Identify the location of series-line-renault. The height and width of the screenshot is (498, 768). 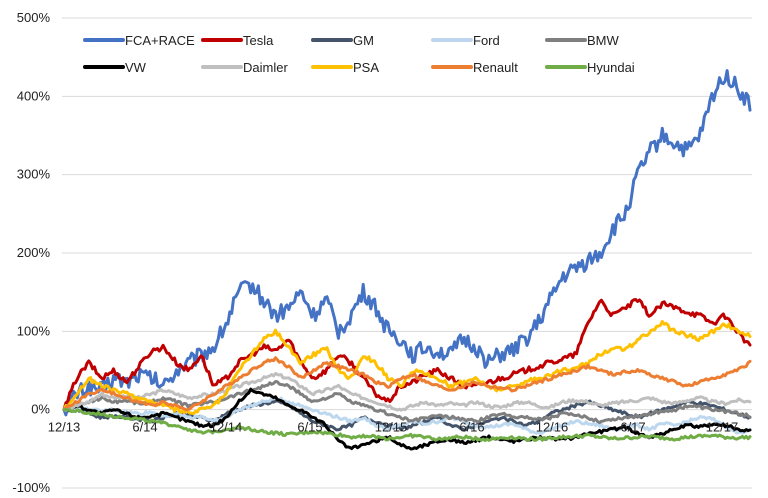
(407, 384).